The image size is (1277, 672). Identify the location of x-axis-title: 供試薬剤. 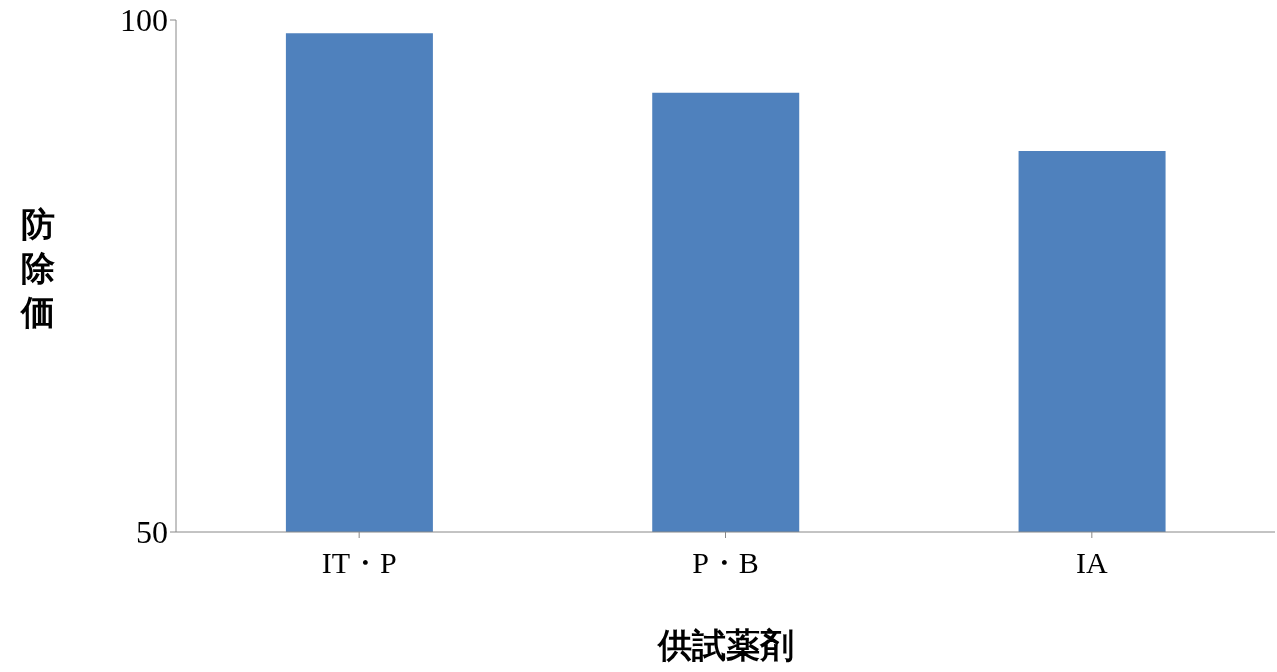
(725, 645).